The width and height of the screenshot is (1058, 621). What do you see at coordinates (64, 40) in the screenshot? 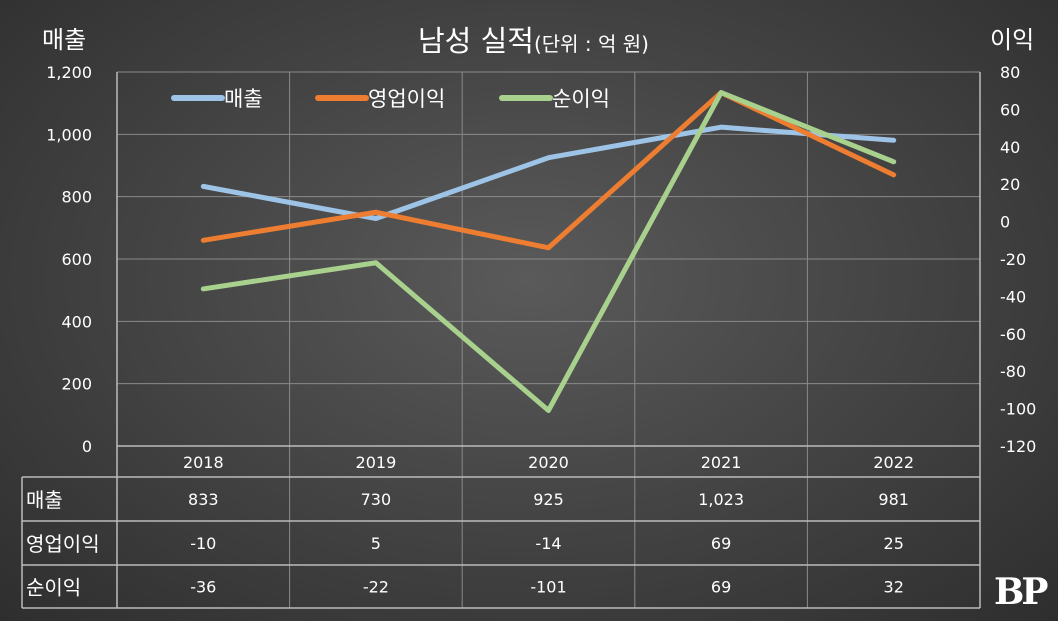
I see `left-axis-title: 매출` at bounding box center [64, 40].